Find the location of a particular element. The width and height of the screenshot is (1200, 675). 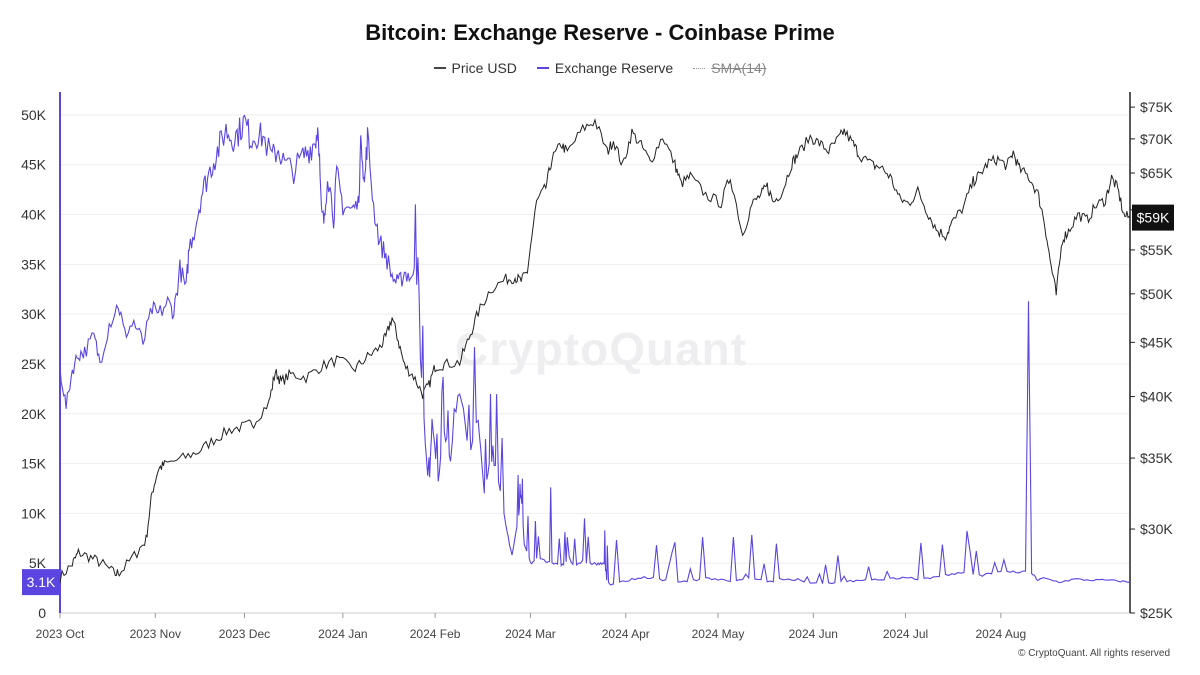

y-right-tick-label: $65K is located at coordinates (1156, 173).